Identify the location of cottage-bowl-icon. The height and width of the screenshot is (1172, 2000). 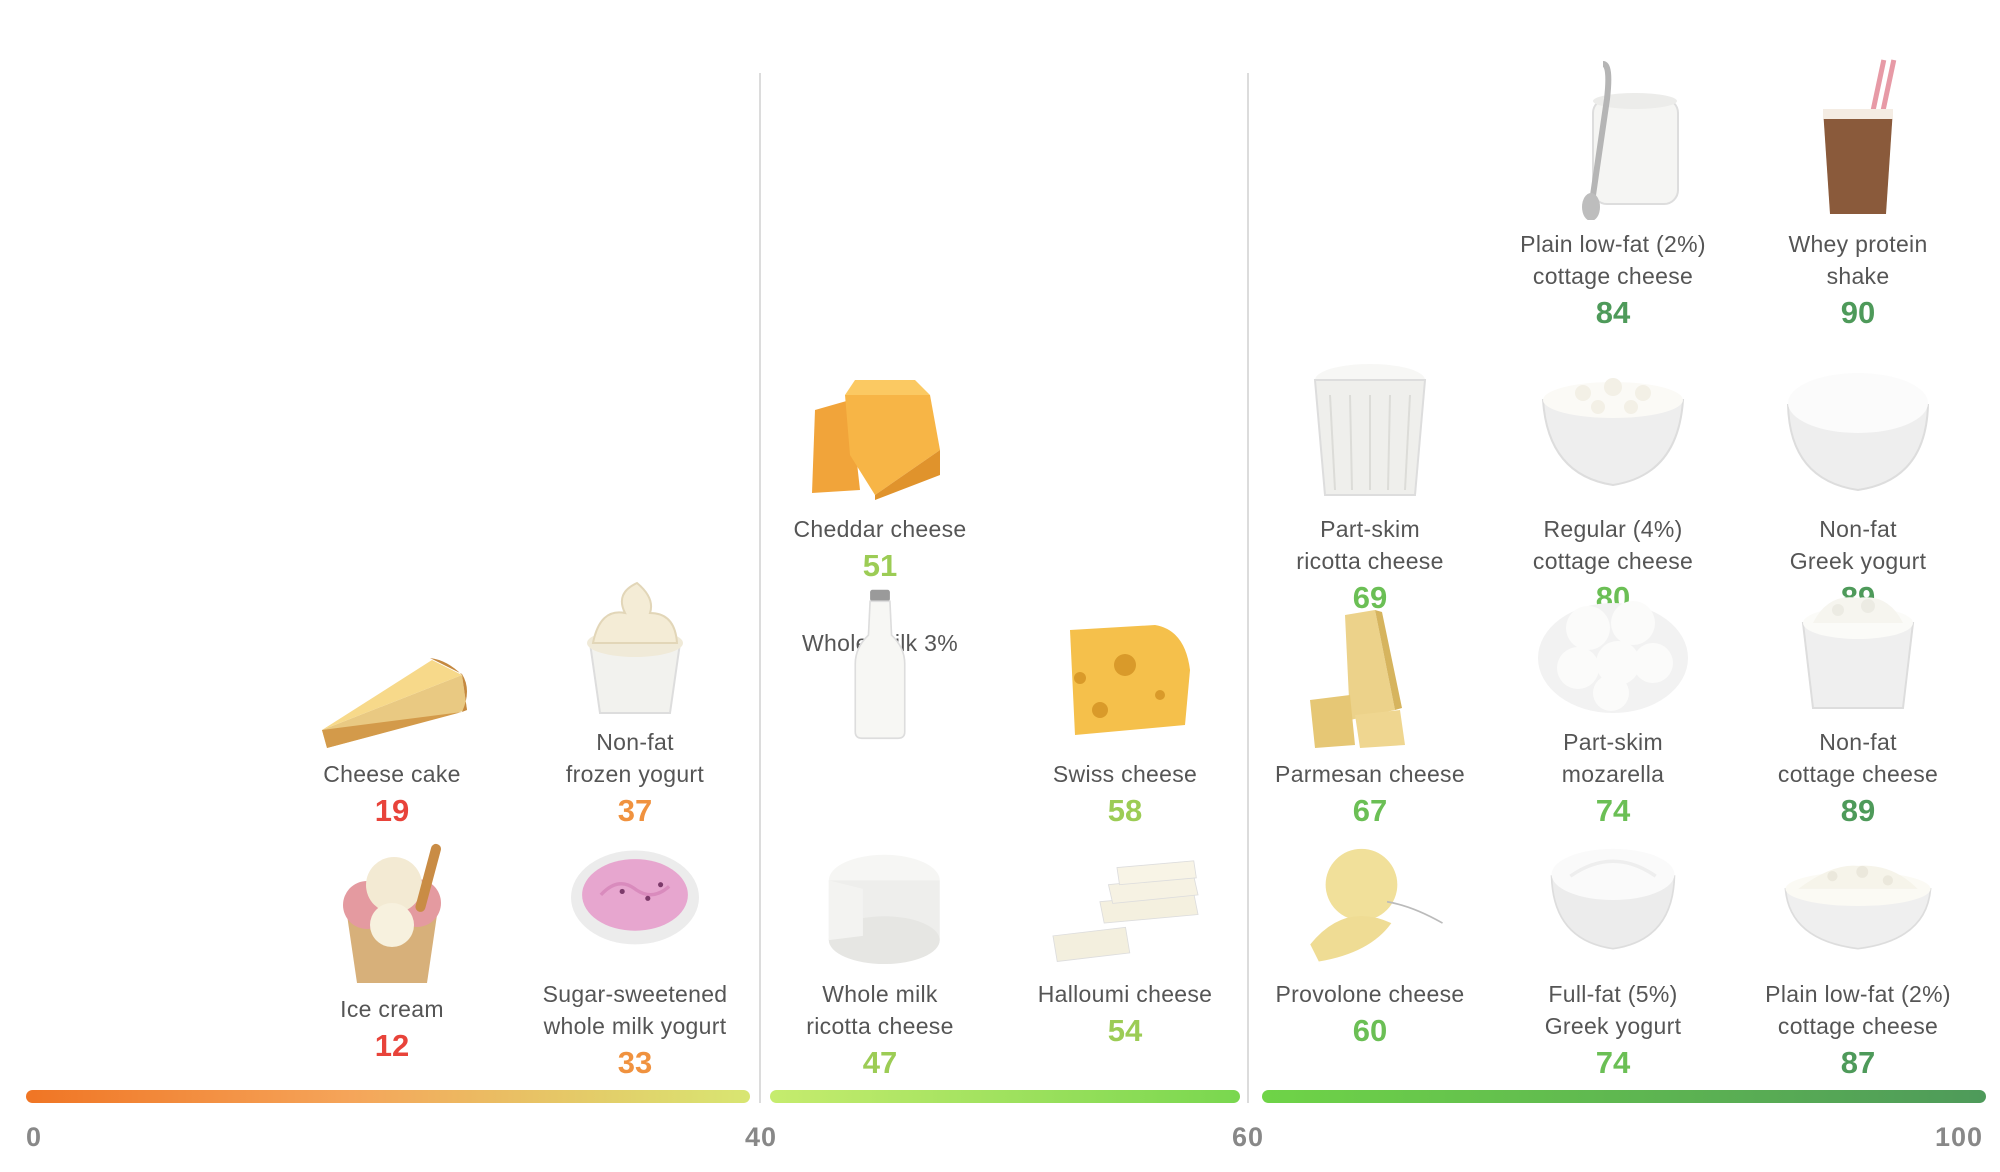
(1613, 432).